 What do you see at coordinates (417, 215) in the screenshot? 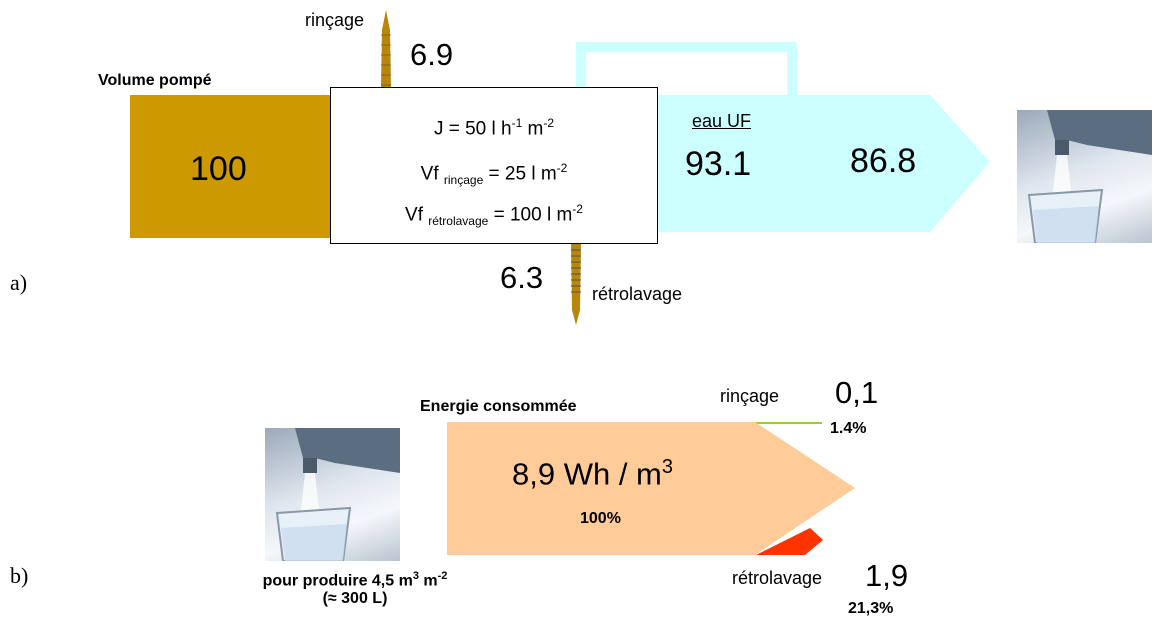
I see `vf2-prefix: Vf` at bounding box center [417, 215].